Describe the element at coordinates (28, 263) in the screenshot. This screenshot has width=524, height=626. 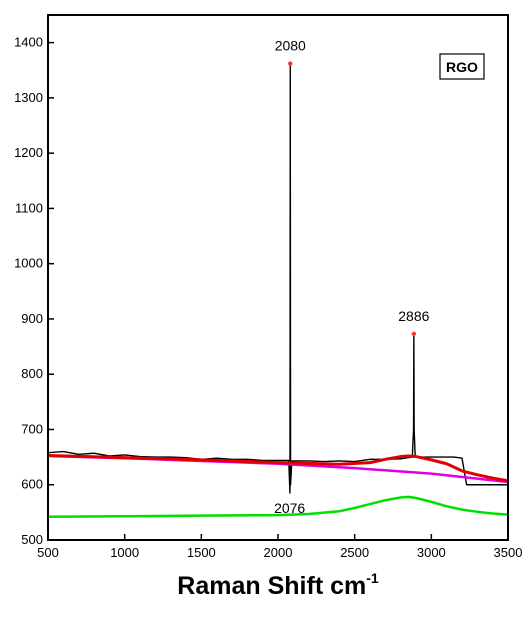
I see `y-tick-label: 1000` at that location.